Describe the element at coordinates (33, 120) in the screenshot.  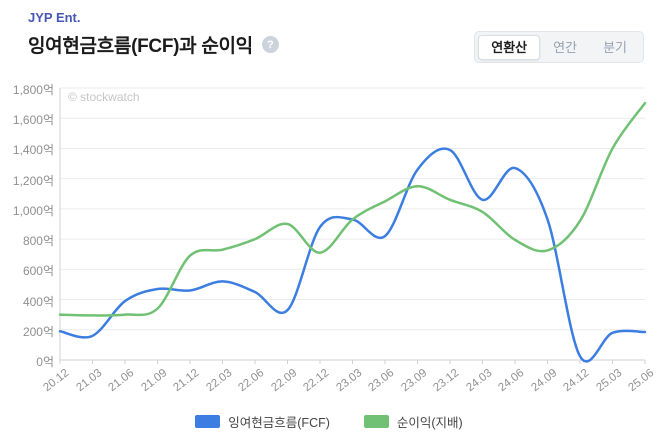
I see `y-axis-tick-label: 1,600억` at that location.